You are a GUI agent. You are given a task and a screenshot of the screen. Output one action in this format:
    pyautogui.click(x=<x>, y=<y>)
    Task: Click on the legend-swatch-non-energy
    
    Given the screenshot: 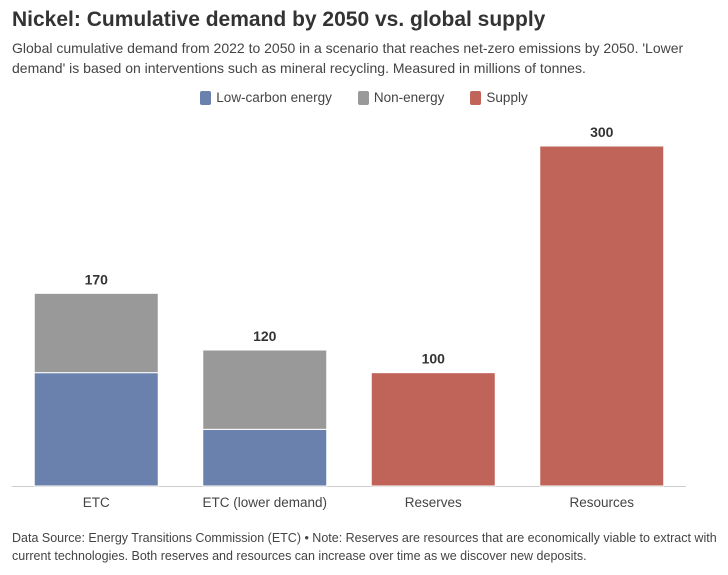 What is the action you would take?
    pyautogui.click(x=363, y=97)
    